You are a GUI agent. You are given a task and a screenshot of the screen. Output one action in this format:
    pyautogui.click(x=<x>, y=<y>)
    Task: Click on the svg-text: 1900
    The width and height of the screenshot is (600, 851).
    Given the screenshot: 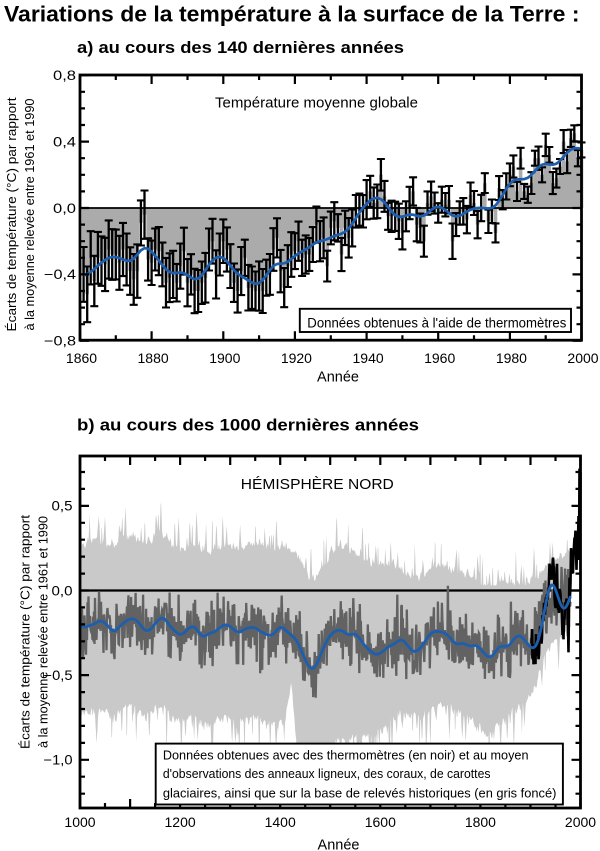 What is the action you would take?
    pyautogui.click(x=224, y=358)
    